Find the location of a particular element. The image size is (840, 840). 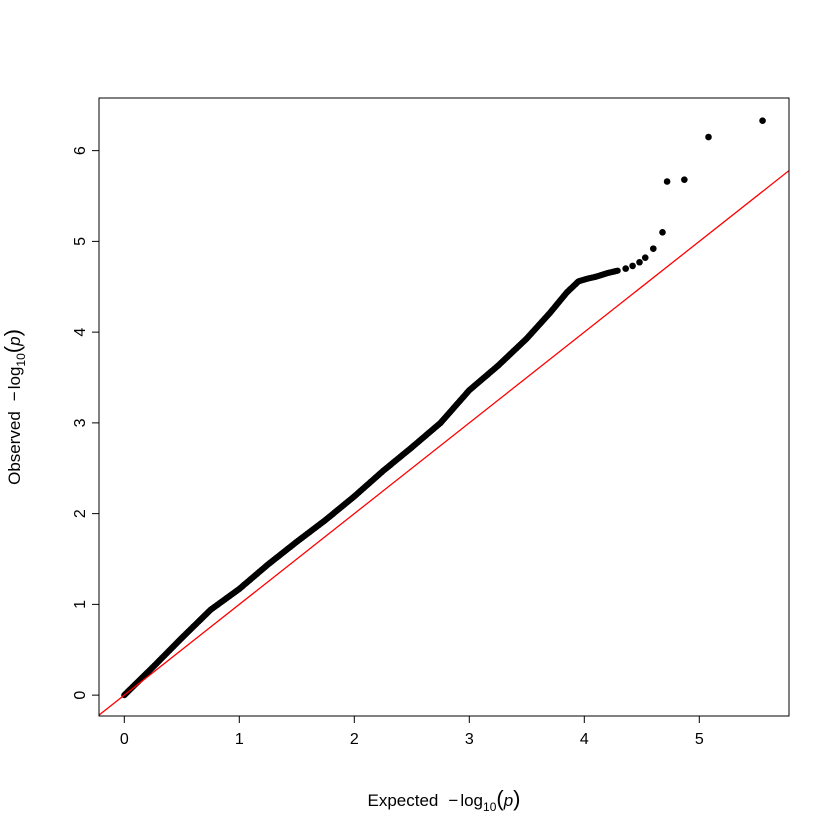

x-axis-label: Expected − log10(p) is located at coordinates (444, 800).